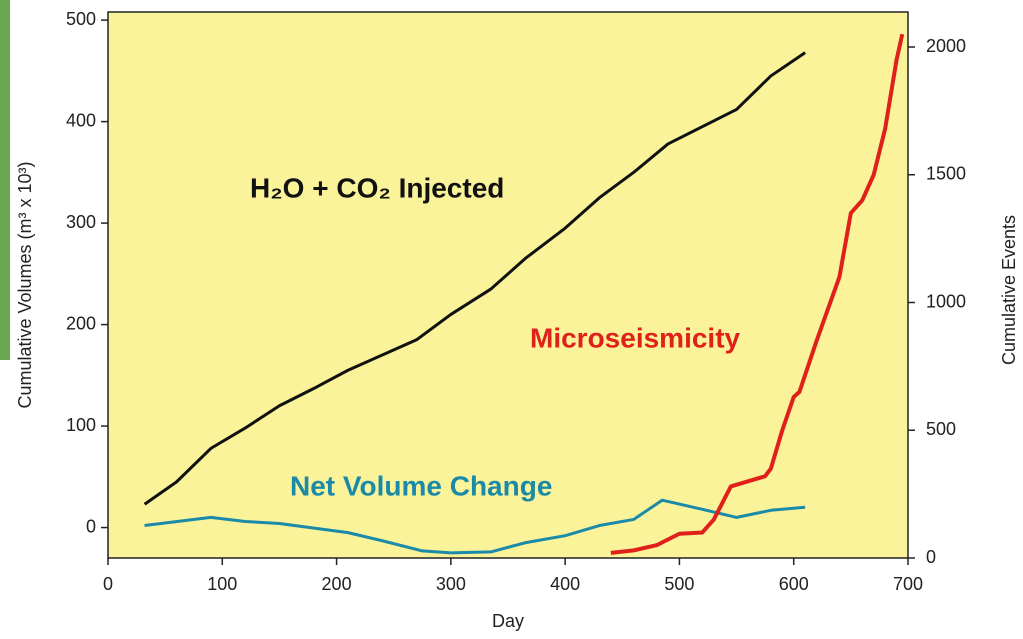 This screenshot has height=639, width=1023. What do you see at coordinates (635, 337) in the screenshot?
I see `series-label: Microseismicity` at bounding box center [635, 337].